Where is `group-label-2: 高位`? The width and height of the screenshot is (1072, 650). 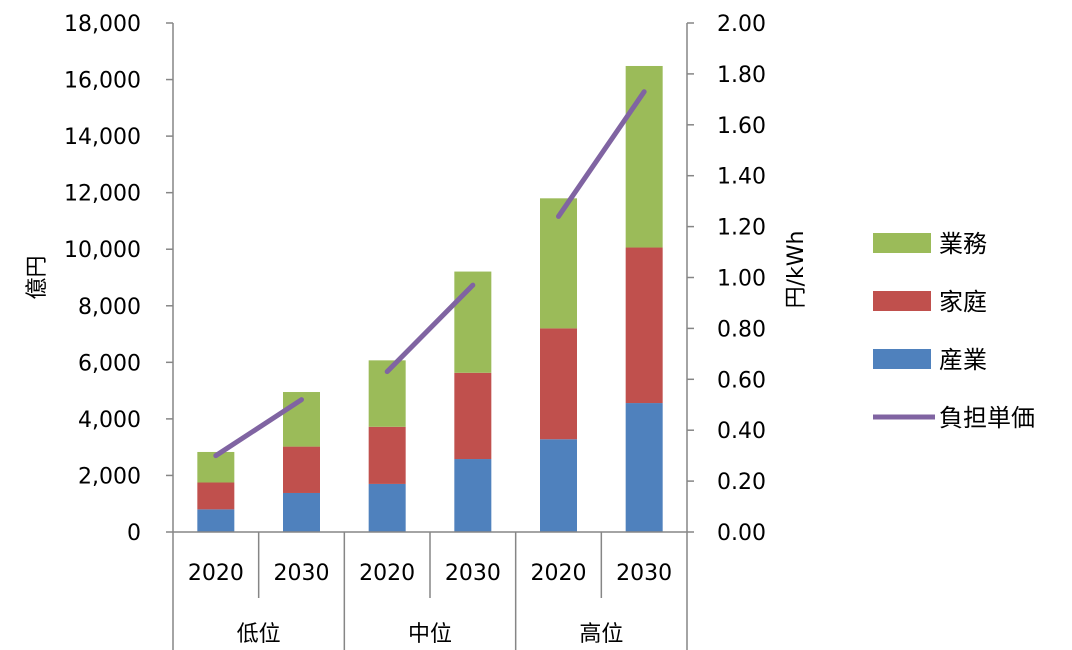 group-label-2: 高位 is located at coordinates (601, 634).